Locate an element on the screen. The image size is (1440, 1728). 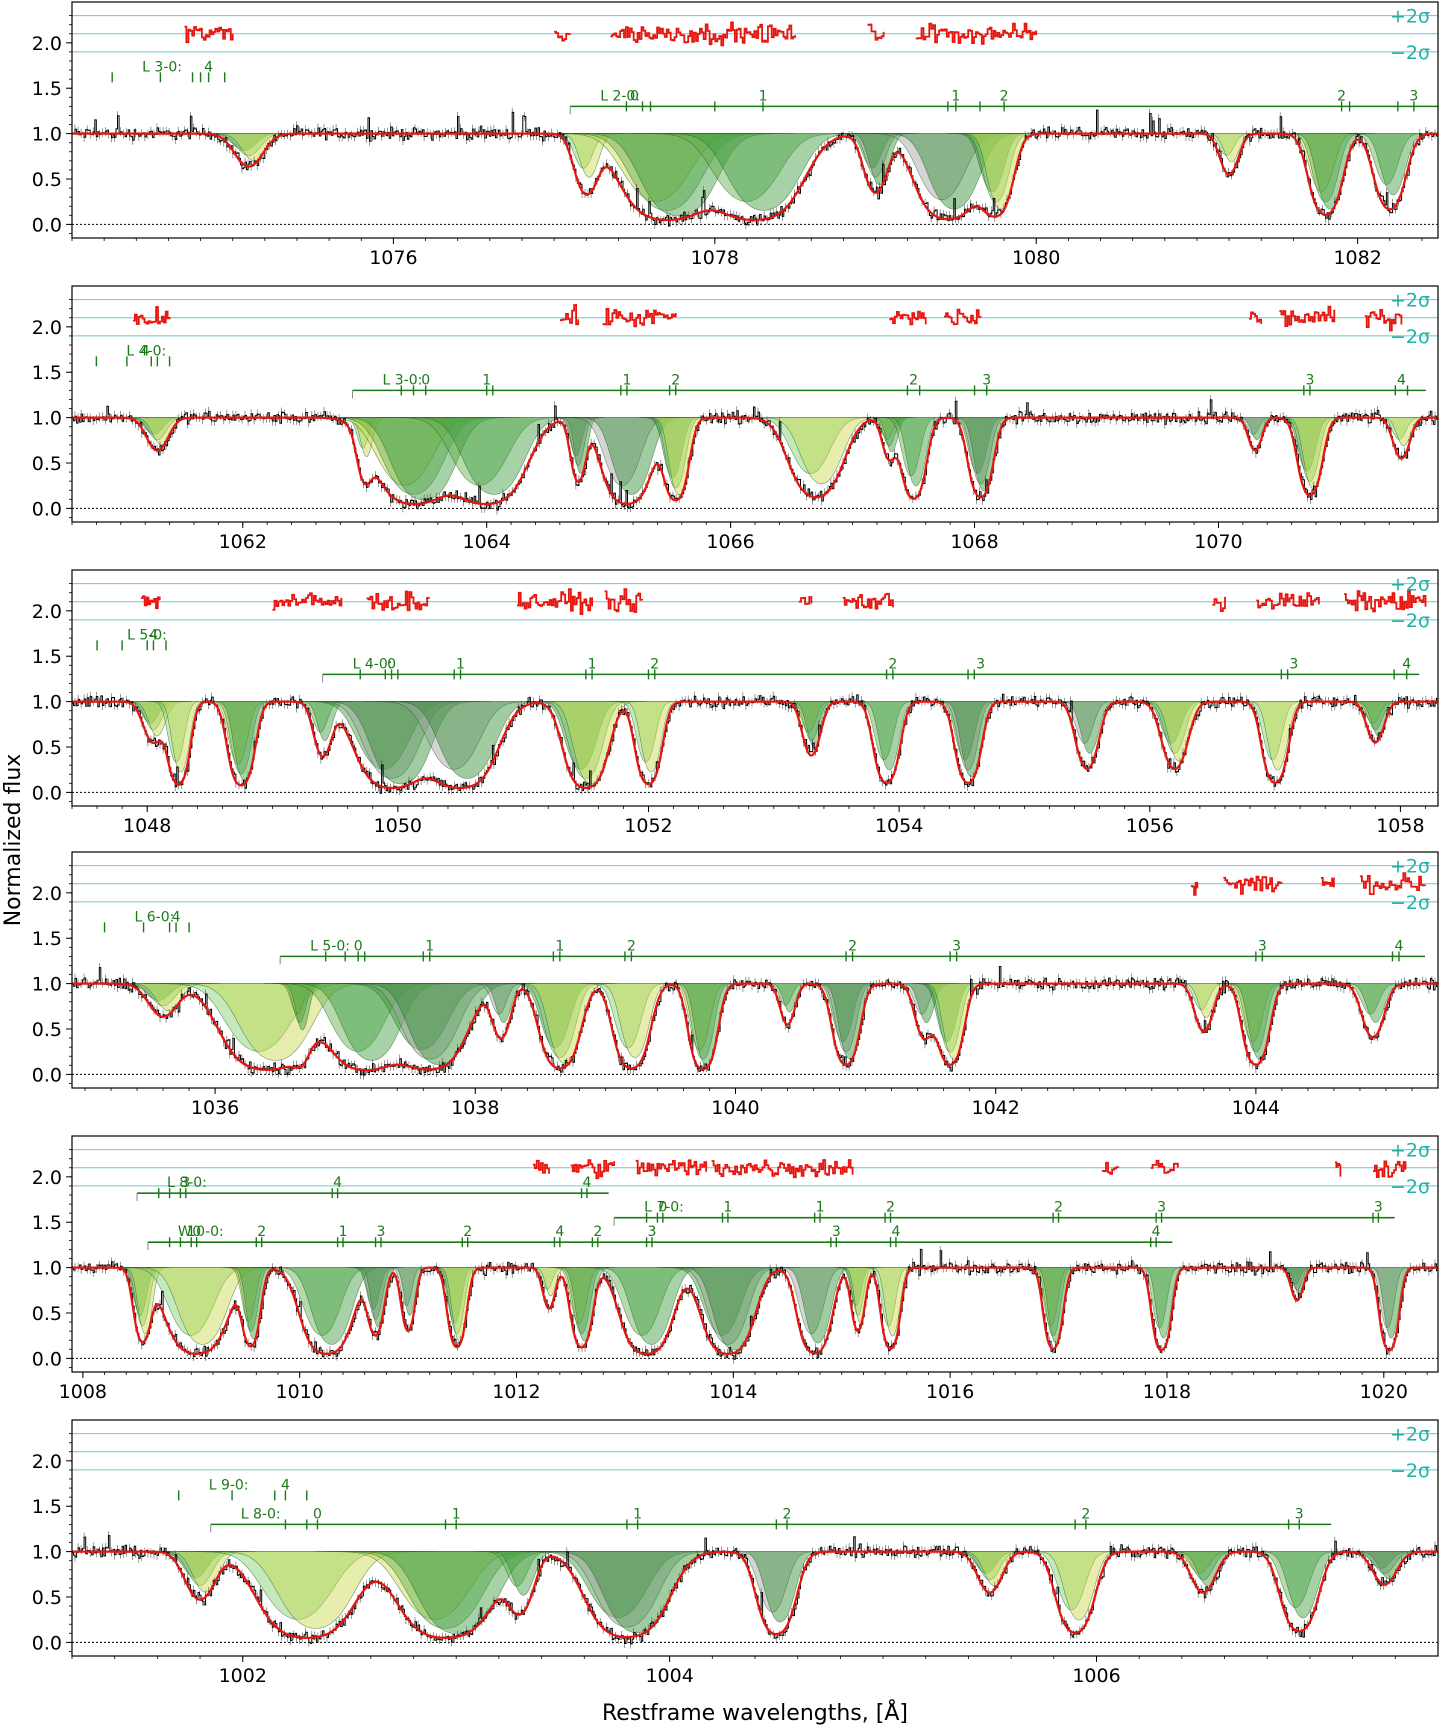
x-tick-label: 1010 is located at coordinates (299, 1392).